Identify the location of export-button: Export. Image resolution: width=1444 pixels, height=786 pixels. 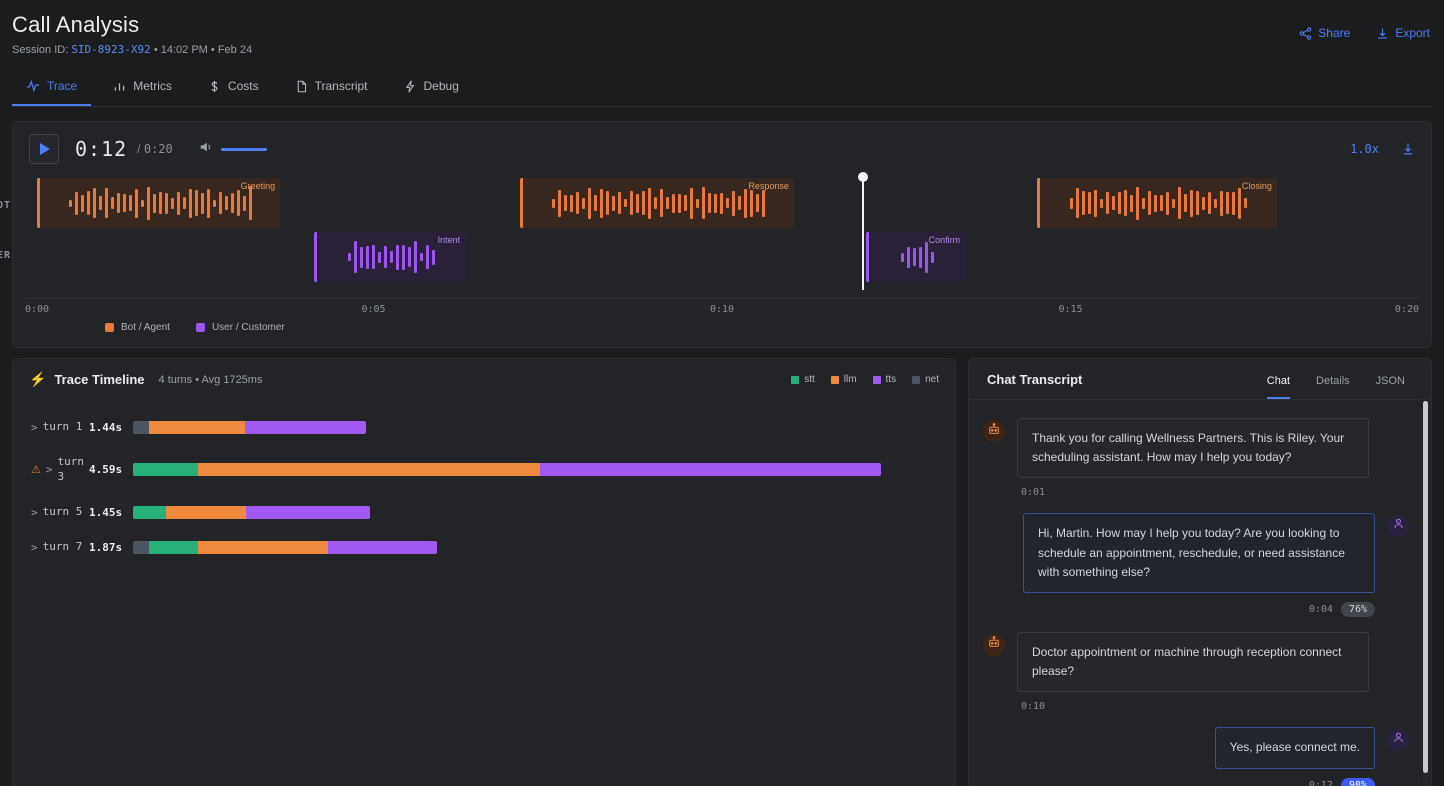
(1403, 33).